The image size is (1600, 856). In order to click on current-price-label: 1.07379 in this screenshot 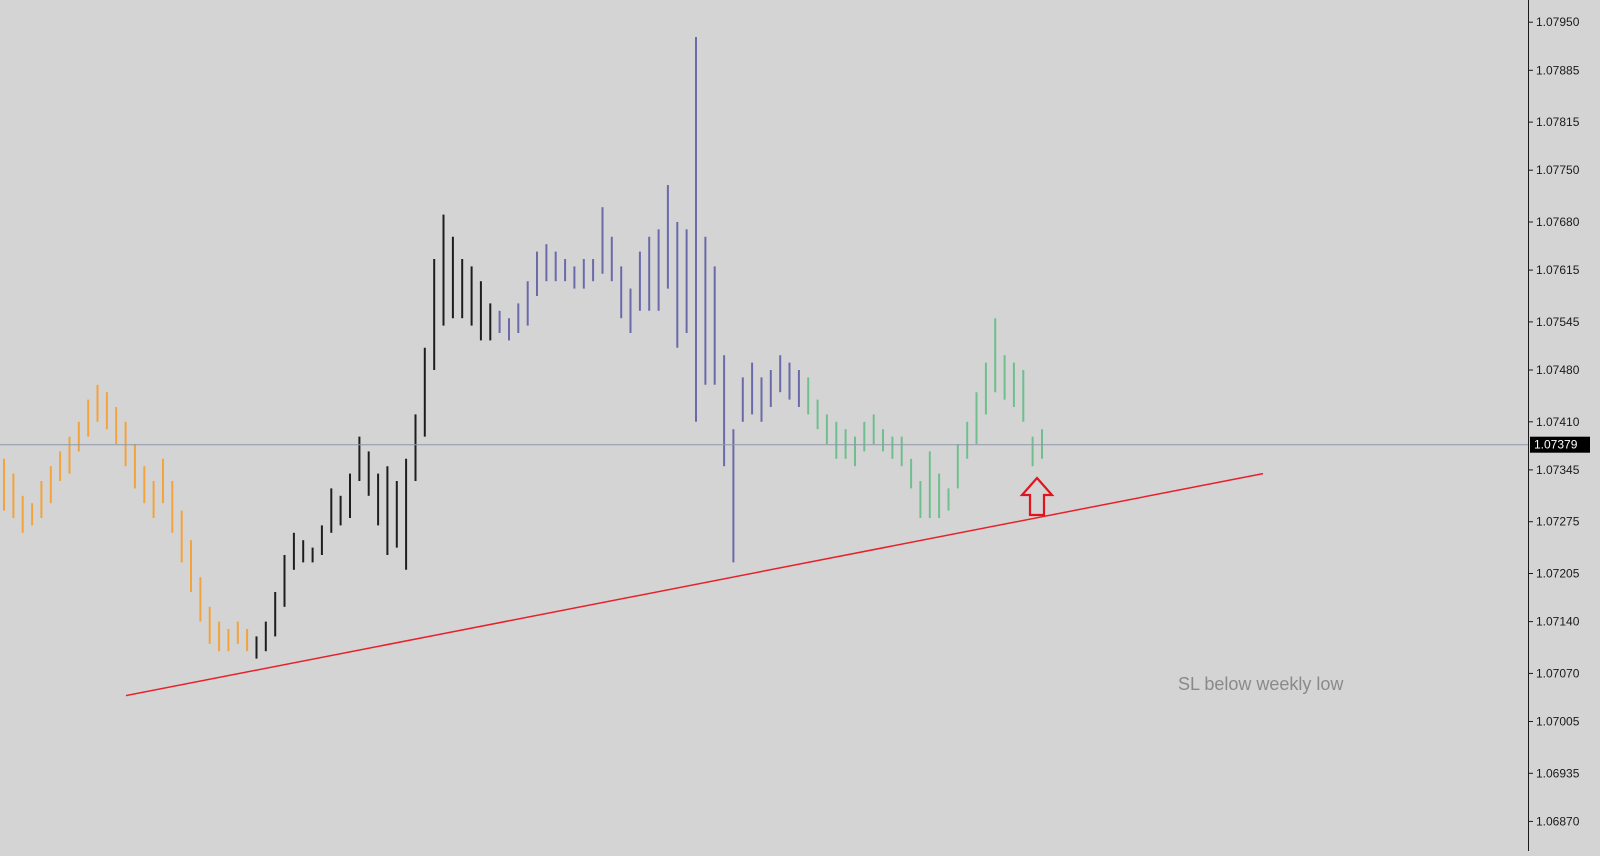, I will do `click(1560, 444)`.